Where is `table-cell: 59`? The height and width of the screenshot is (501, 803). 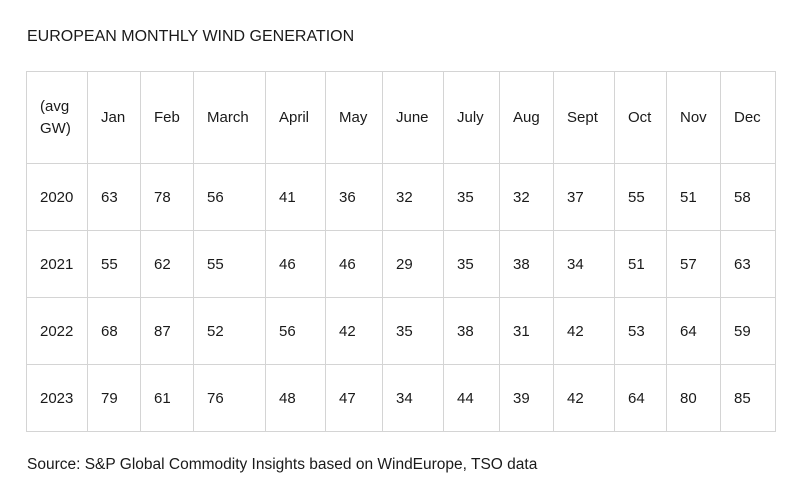
table-cell: 59 is located at coordinates (748, 331).